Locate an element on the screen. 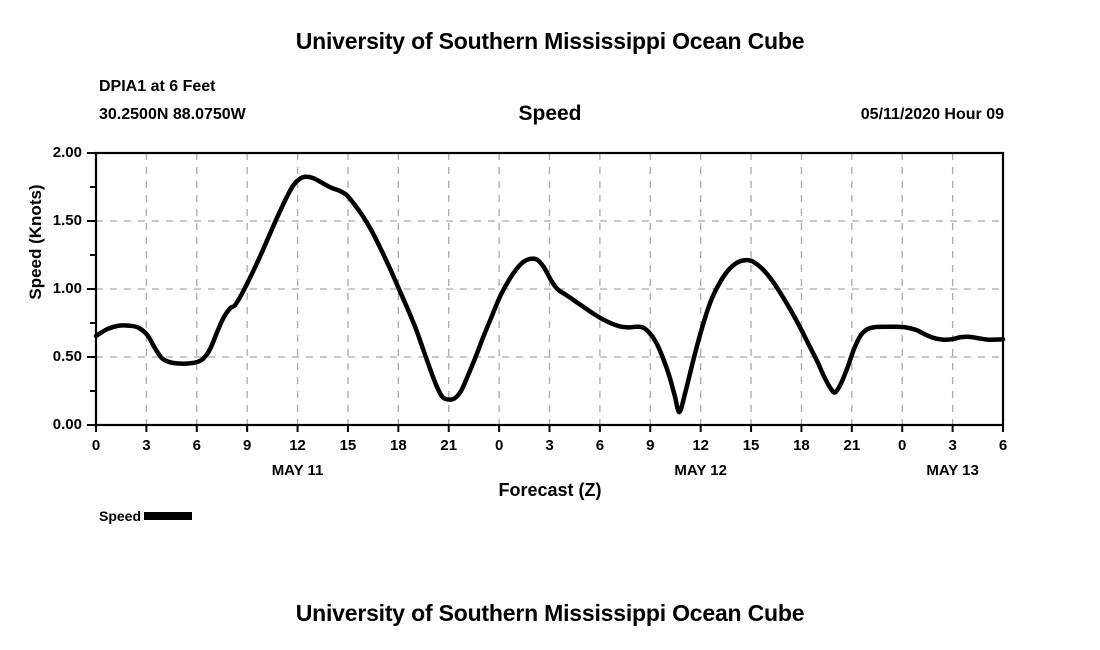  y-tick-label: 2.00 is located at coordinates (67, 152).